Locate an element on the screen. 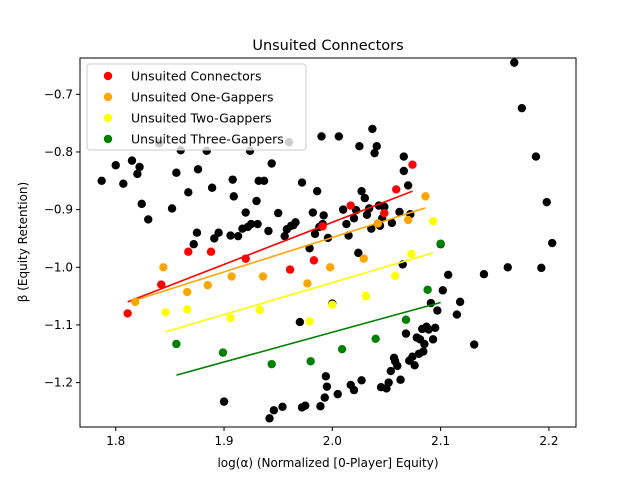 This screenshot has width=640, height=480. legend-label: Unsuited Two-Gappers is located at coordinates (201, 118).